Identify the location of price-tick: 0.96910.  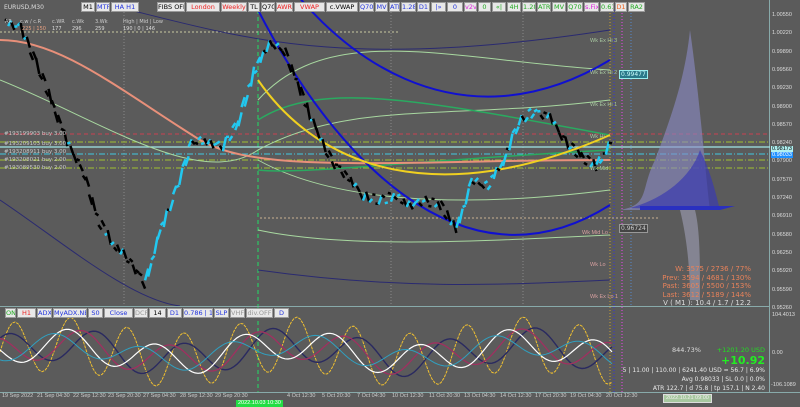
(782, 216).